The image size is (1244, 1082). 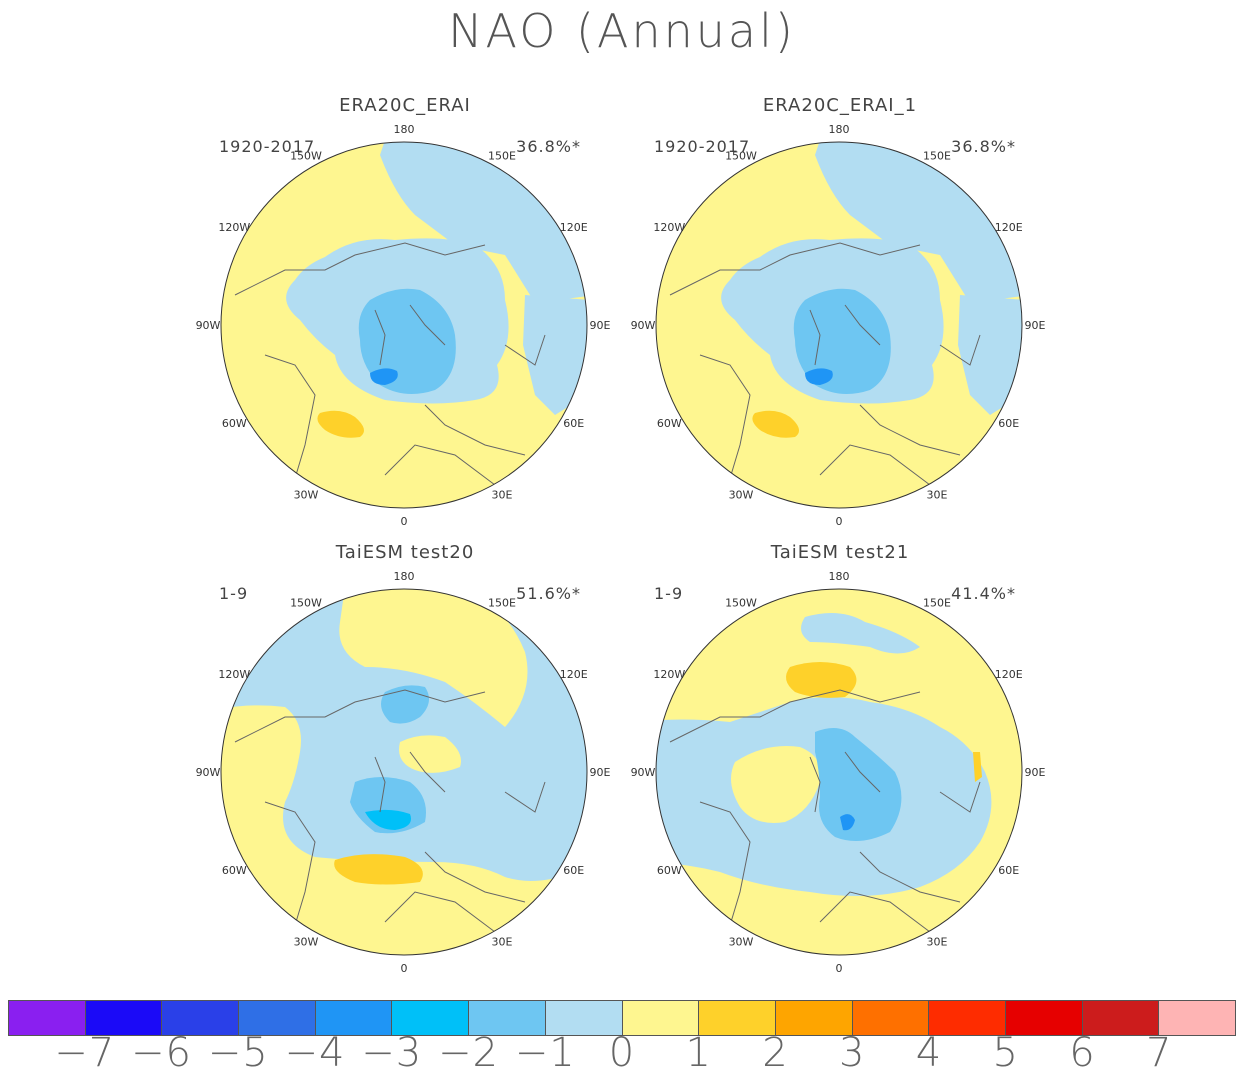 What do you see at coordinates (315, 1053) in the screenshot?
I see `colorbar-tick-label: −4` at bounding box center [315, 1053].